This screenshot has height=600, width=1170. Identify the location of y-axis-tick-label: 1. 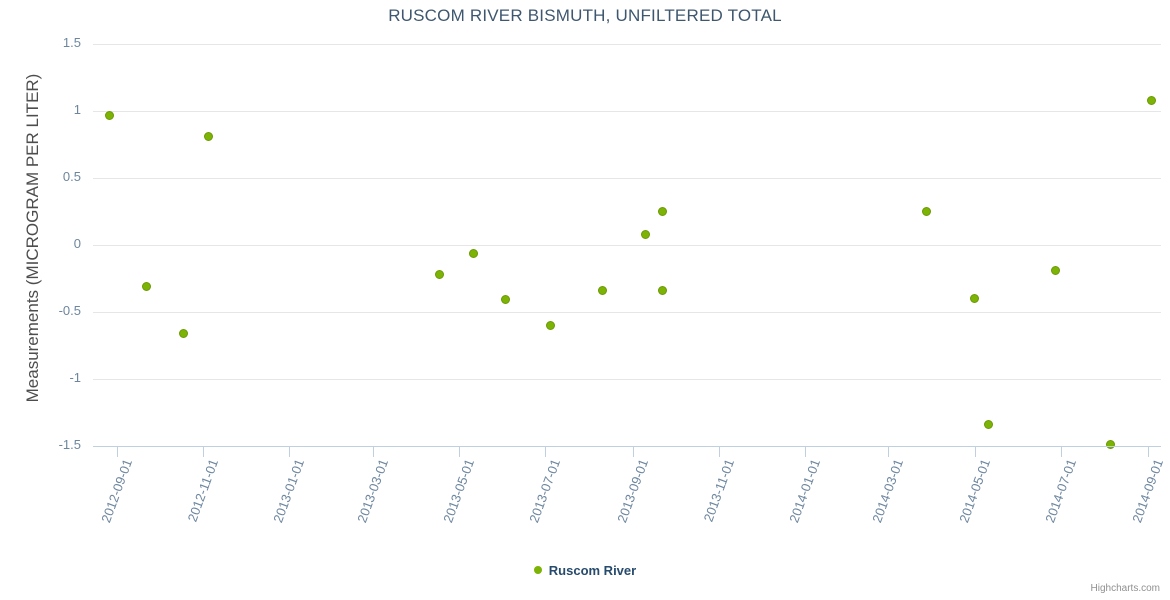
(77, 109).